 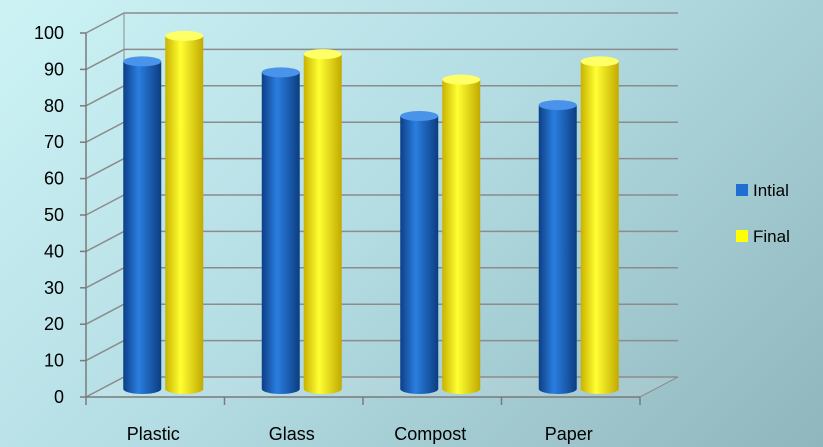 What do you see at coordinates (771, 236) in the screenshot?
I see `legend-label-final: Final` at bounding box center [771, 236].